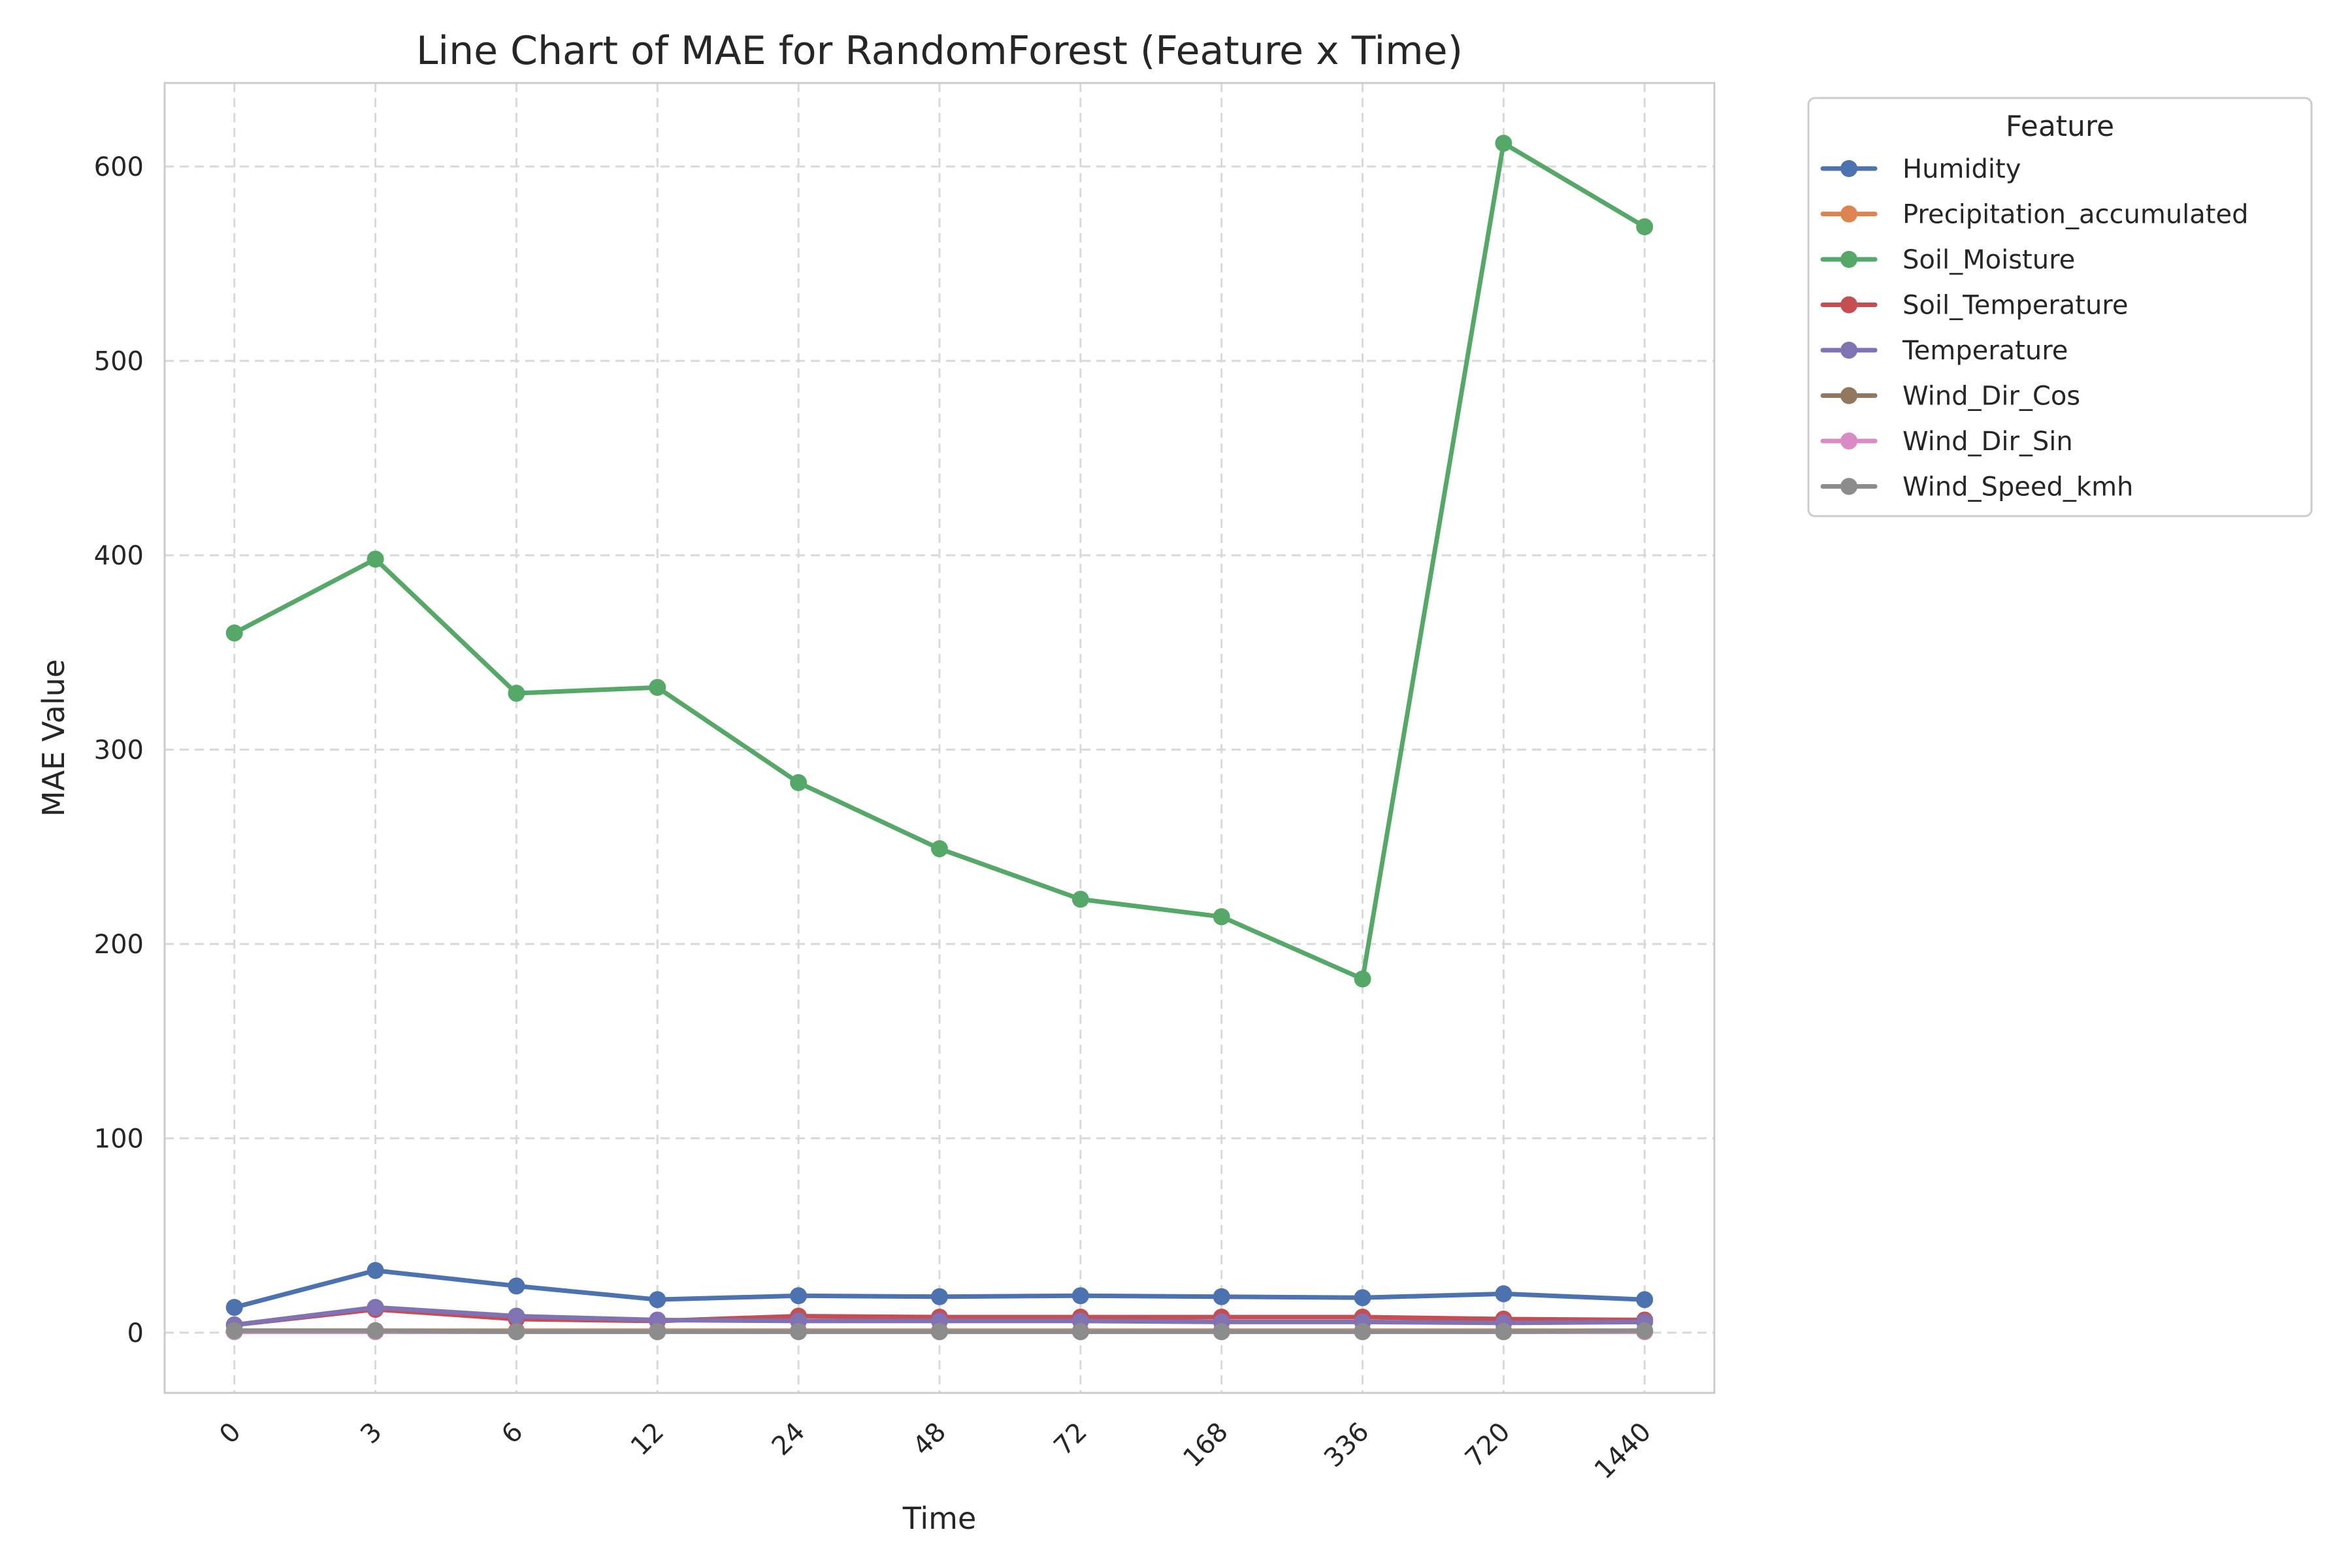 The image size is (2352, 1568). What do you see at coordinates (1989, 260) in the screenshot?
I see `legend-label: Soil_Moisture` at bounding box center [1989, 260].